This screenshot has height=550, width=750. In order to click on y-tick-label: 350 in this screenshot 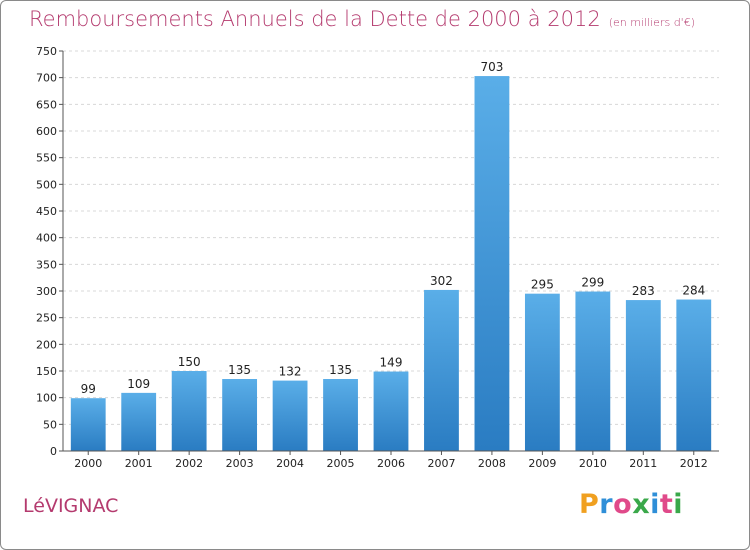, I will do `click(46, 264)`.